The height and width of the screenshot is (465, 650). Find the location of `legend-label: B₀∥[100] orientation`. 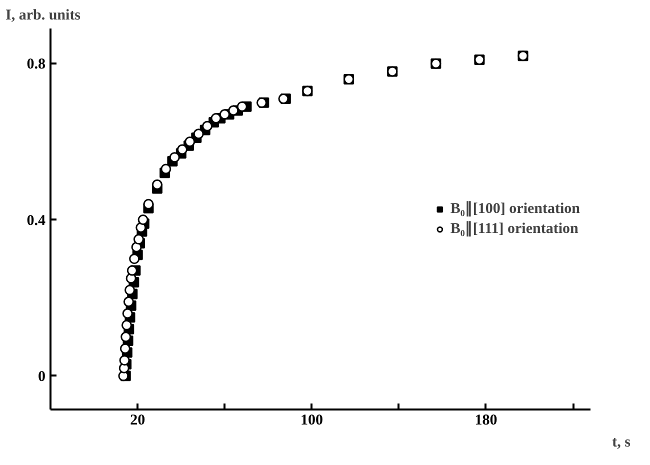

legend-label: B₀∥[100] orientation is located at coordinates (515, 209).